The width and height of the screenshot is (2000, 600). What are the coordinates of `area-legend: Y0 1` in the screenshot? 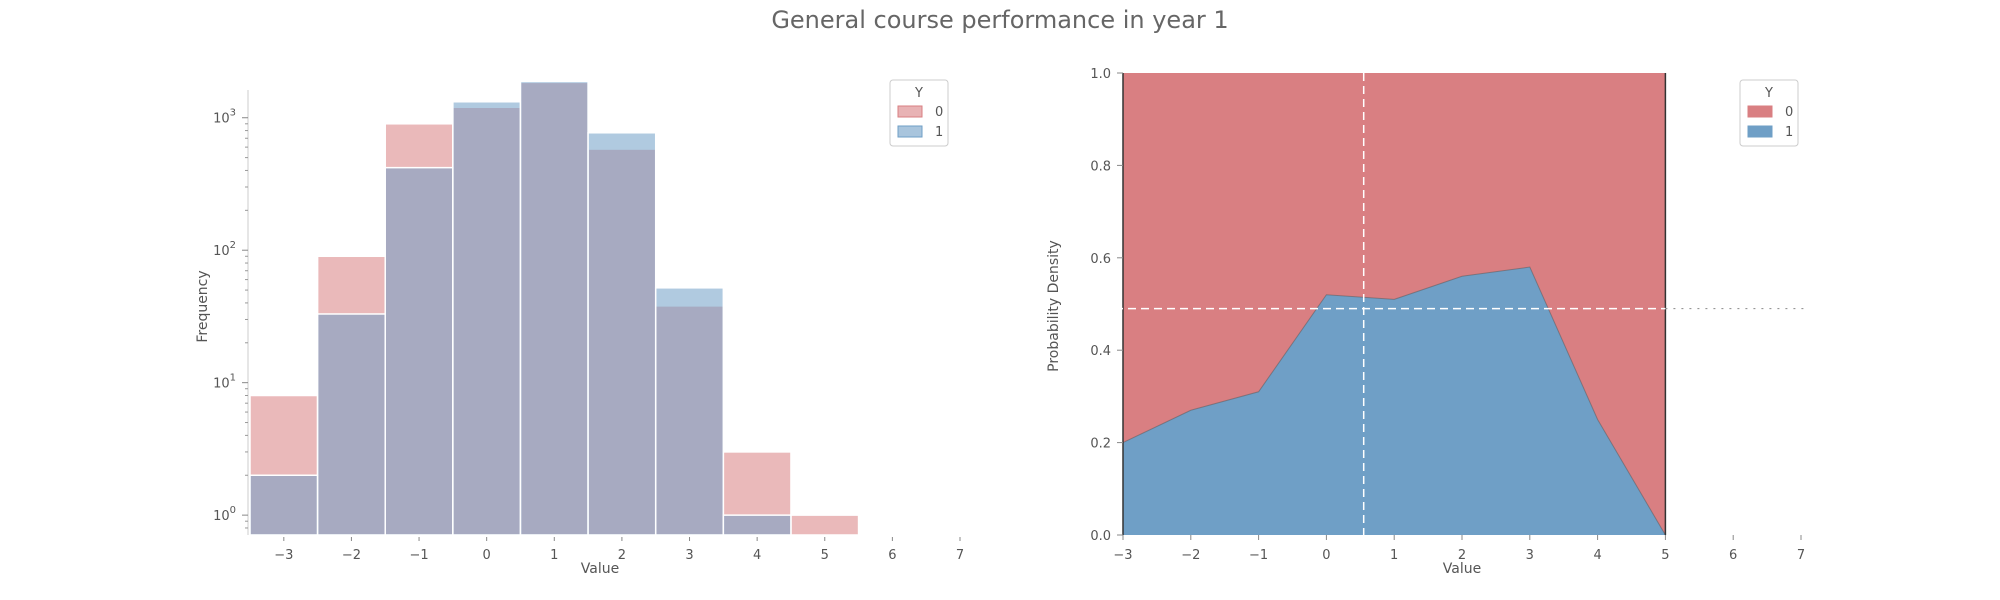 It's located at (1769, 113).